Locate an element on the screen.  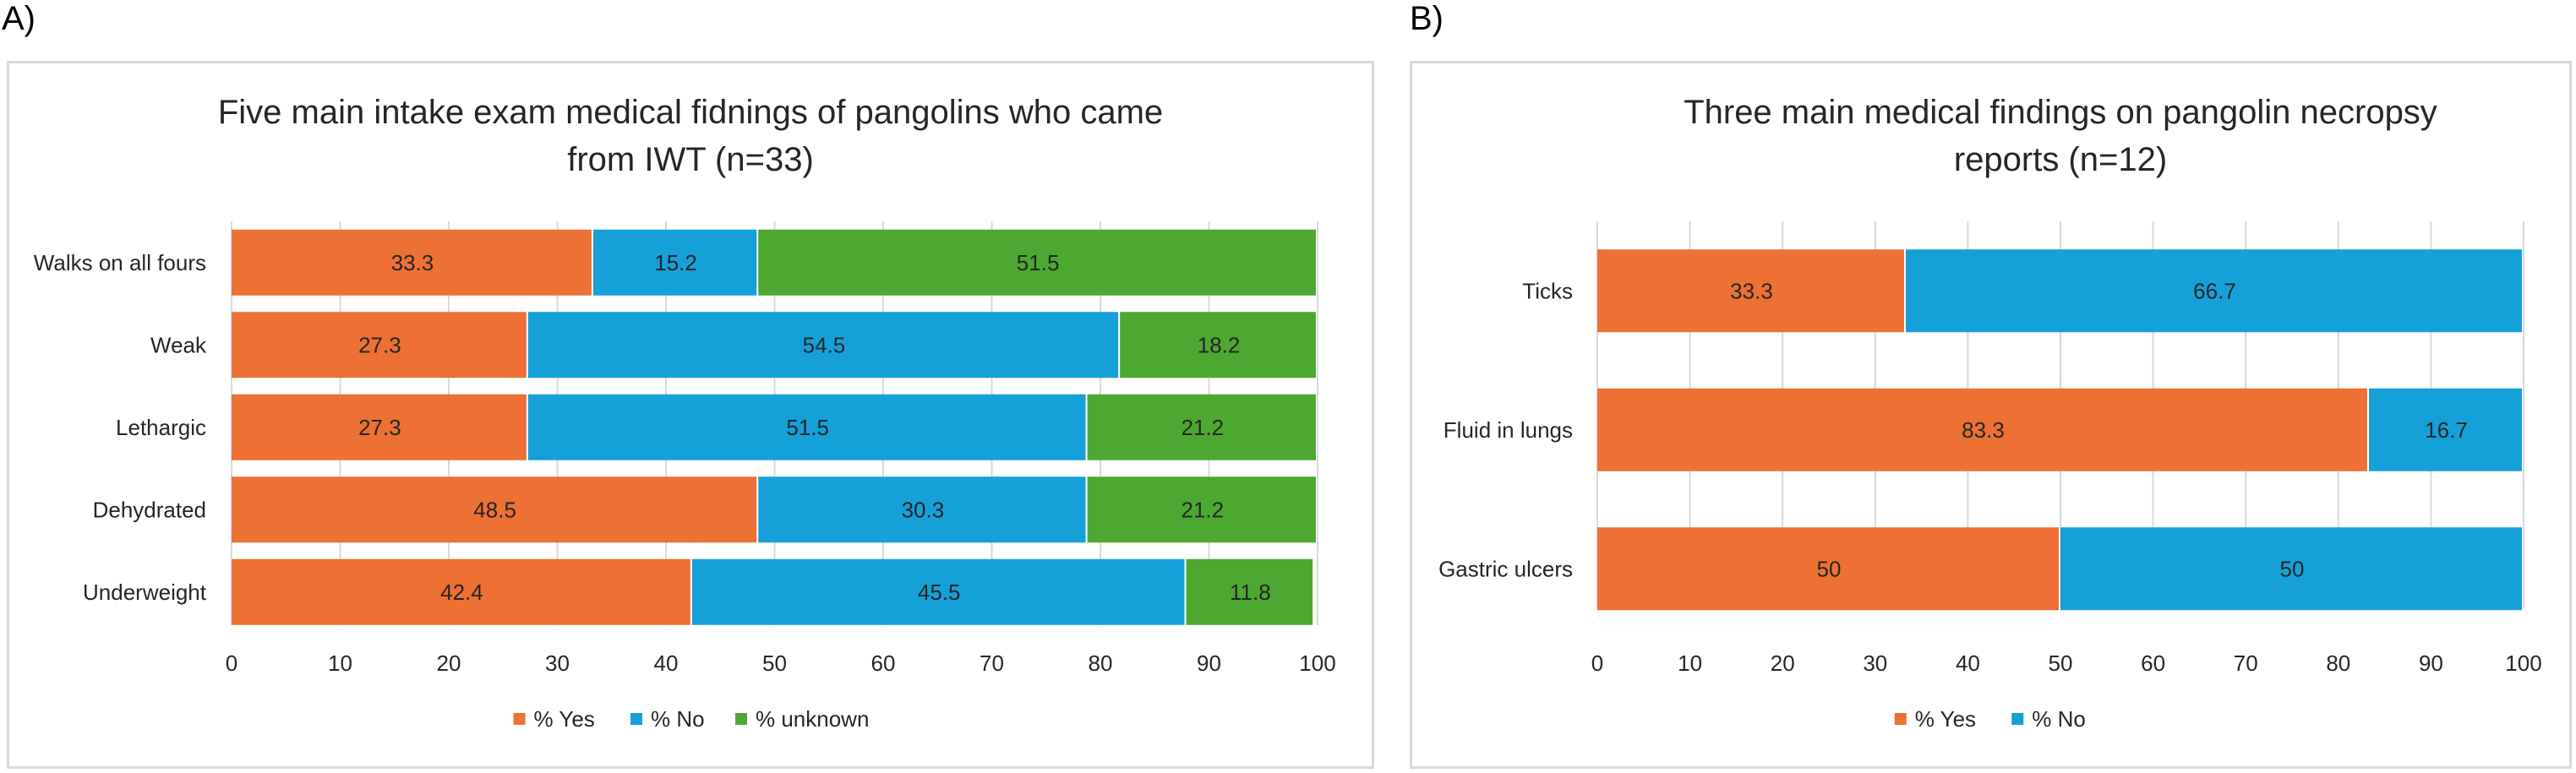
bar-a-2-yes is located at coordinates (379, 345).